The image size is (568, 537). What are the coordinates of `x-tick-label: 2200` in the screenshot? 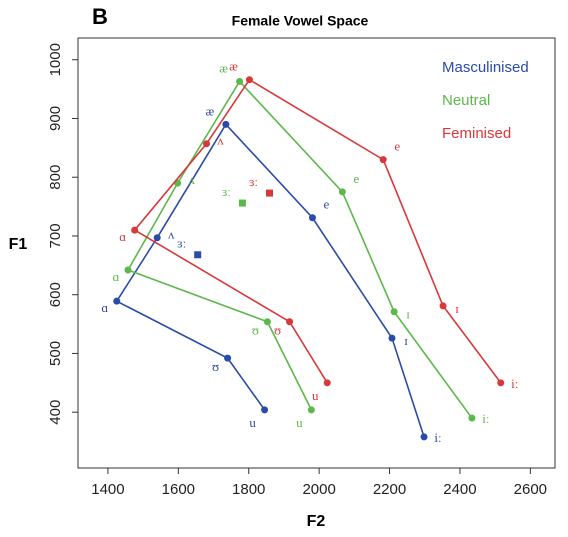 It's located at (389, 489).